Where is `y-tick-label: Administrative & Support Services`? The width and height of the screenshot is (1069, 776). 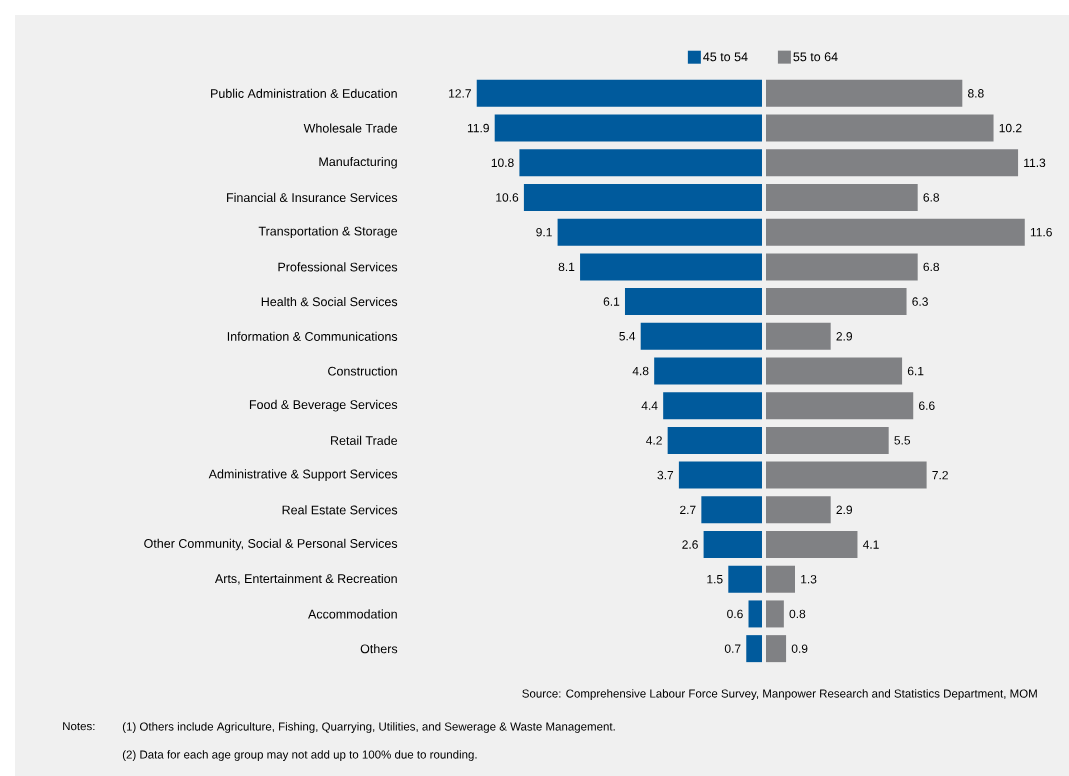 y-tick-label: Administrative & Support Services is located at coordinates (303, 475).